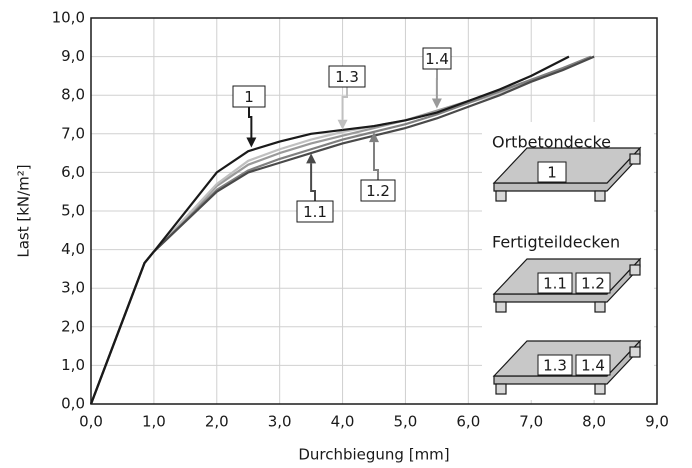  I want to click on slab: 1.3 1.4, so click(567, 367).